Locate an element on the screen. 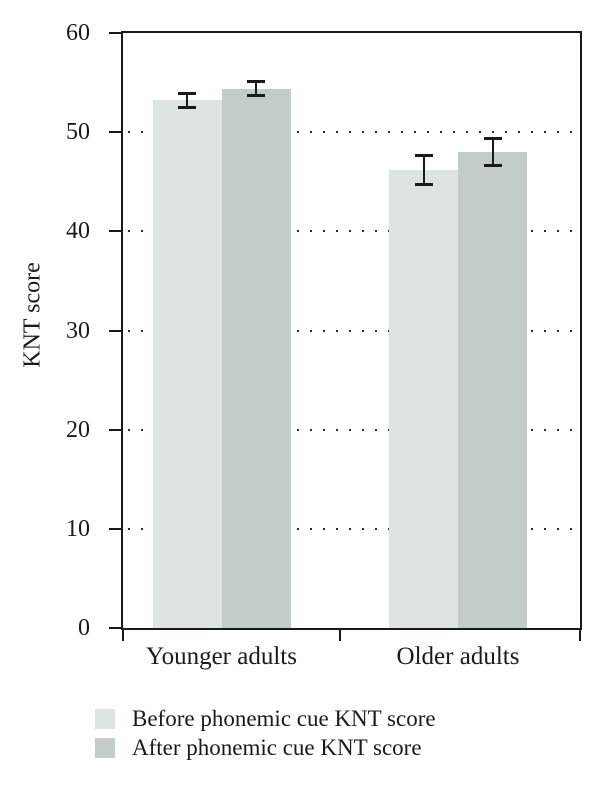 The height and width of the screenshot is (787, 600). legend-swatch-after is located at coordinates (105, 748).